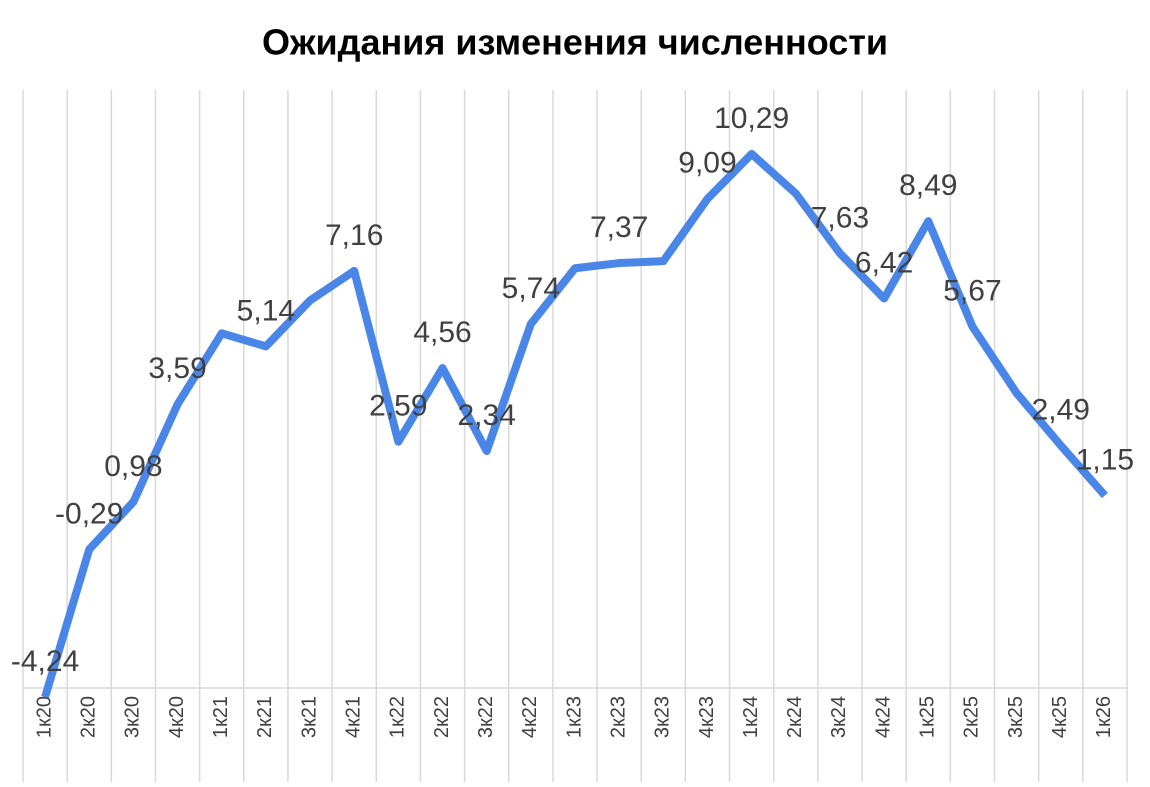 The height and width of the screenshot is (787, 1150). What do you see at coordinates (751, 717) in the screenshot?
I see `x-tick-label: 1к24` at bounding box center [751, 717].